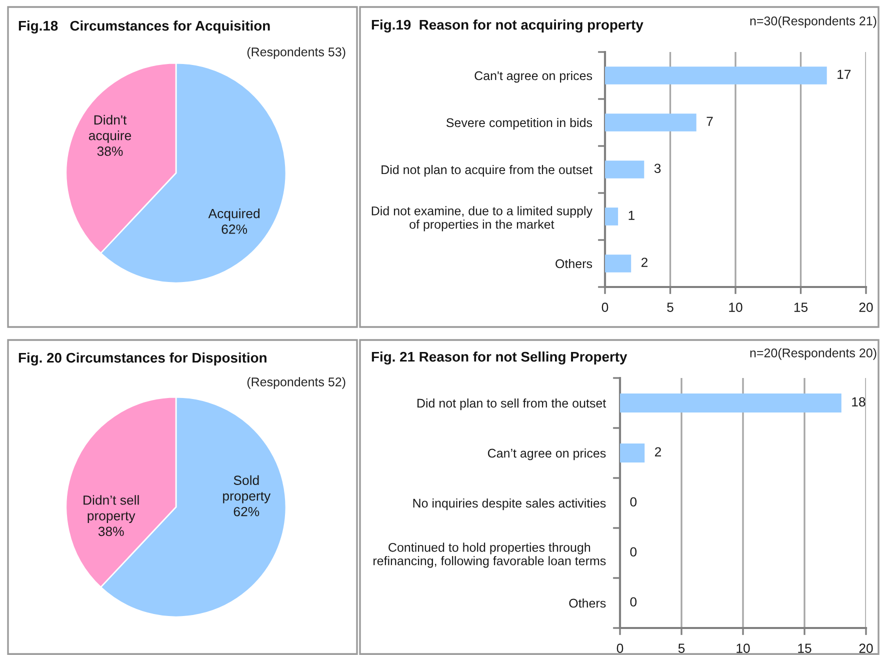 This screenshot has width=880, height=655. Describe the element at coordinates (110, 128) in the screenshot. I see `slice-label: Didn't acquire` at that location.